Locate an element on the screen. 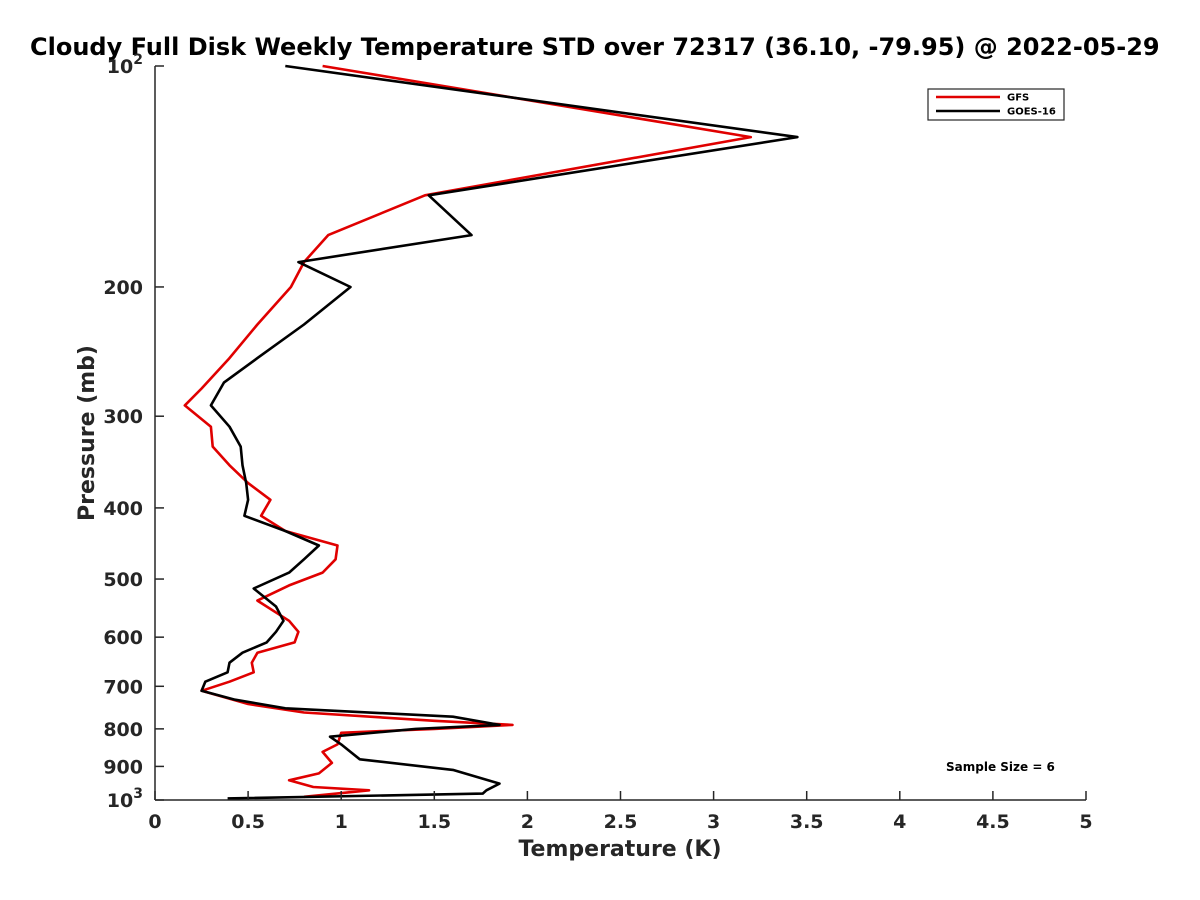 The image size is (1200, 900). y-tick-label: 700 is located at coordinates (123, 687).